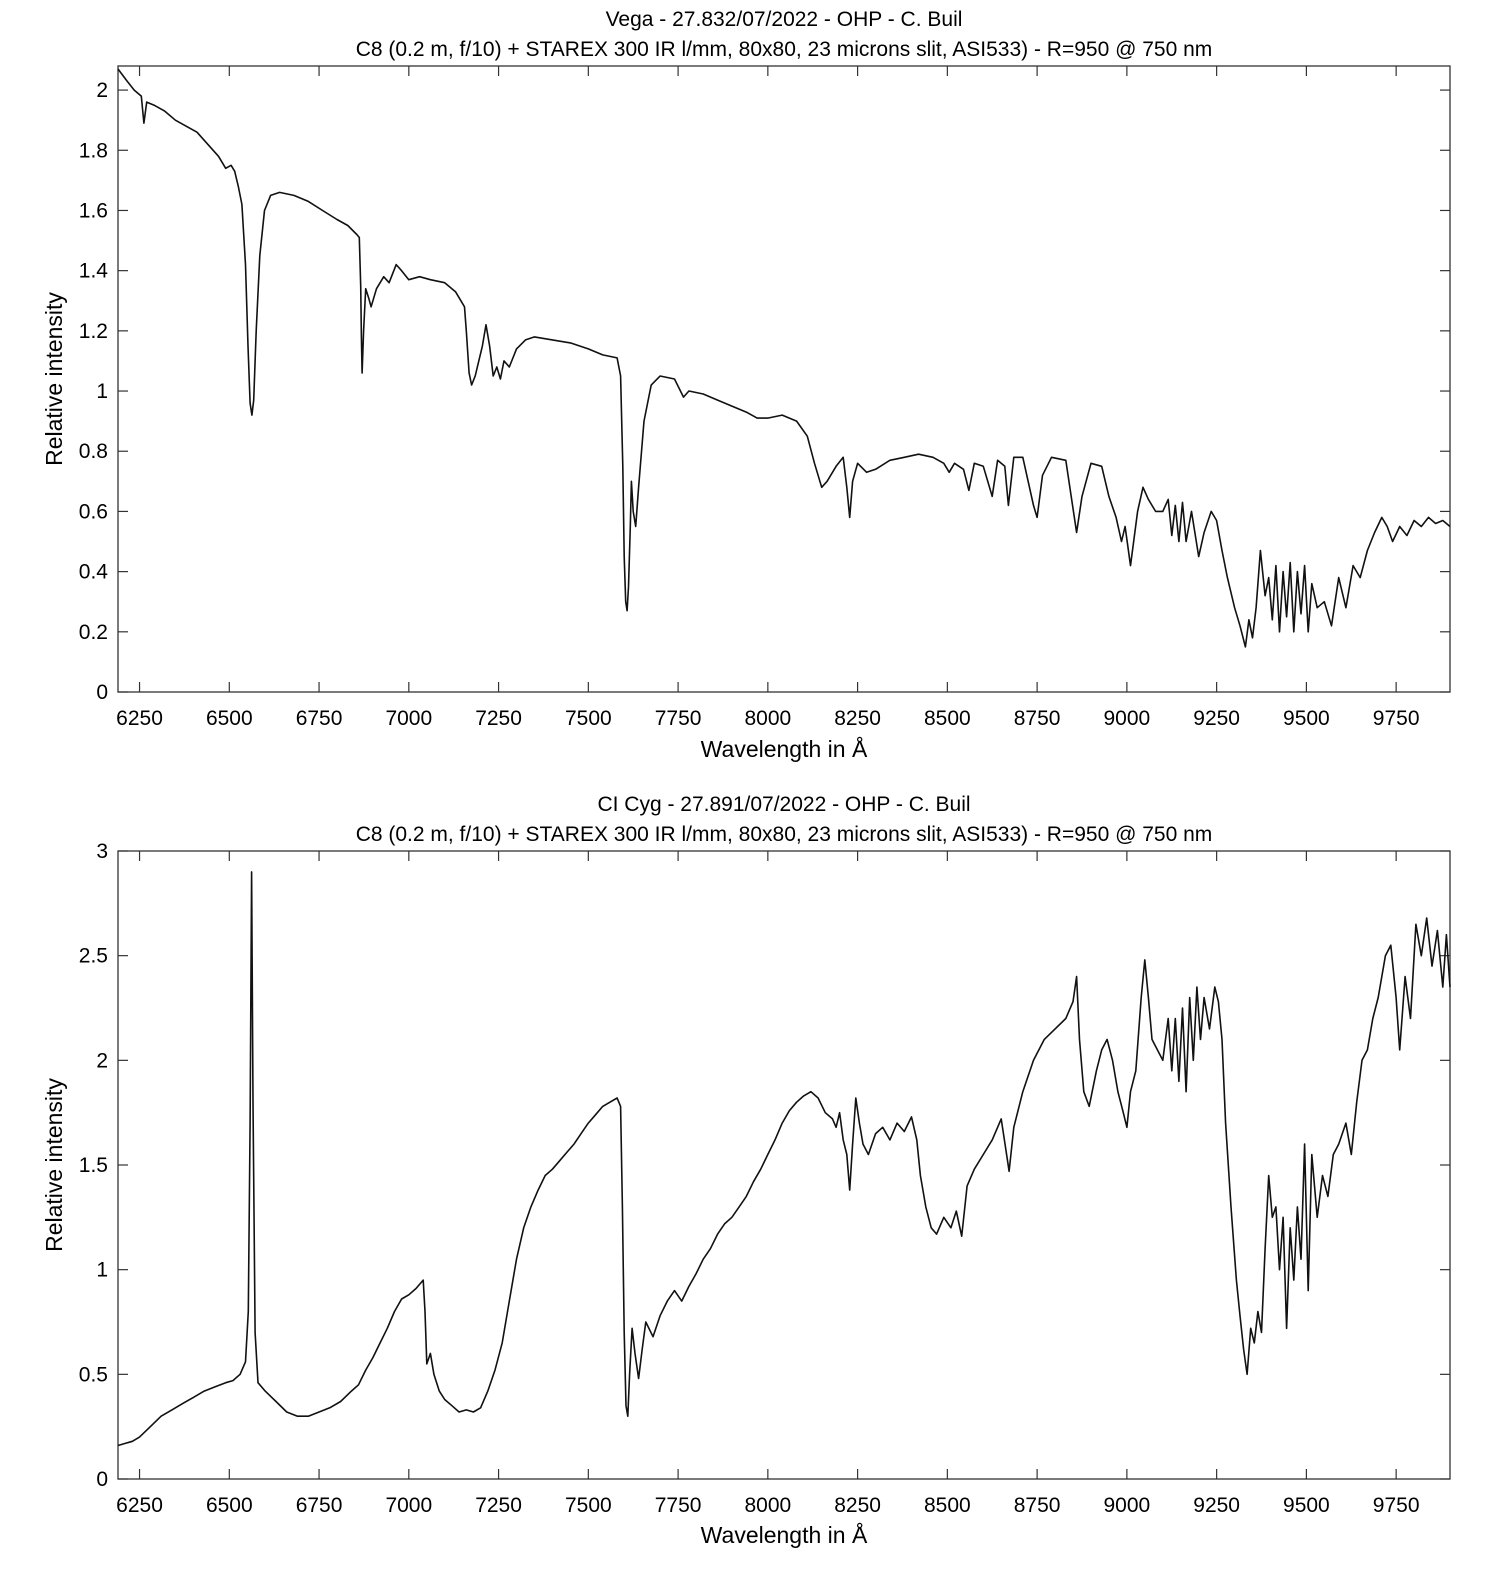 The height and width of the screenshot is (1584, 1504). What do you see at coordinates (767, 1505) in the screenshot?
I see `ci-cyg-x-tick-label: 8000` at bounding box center [767, 1505].